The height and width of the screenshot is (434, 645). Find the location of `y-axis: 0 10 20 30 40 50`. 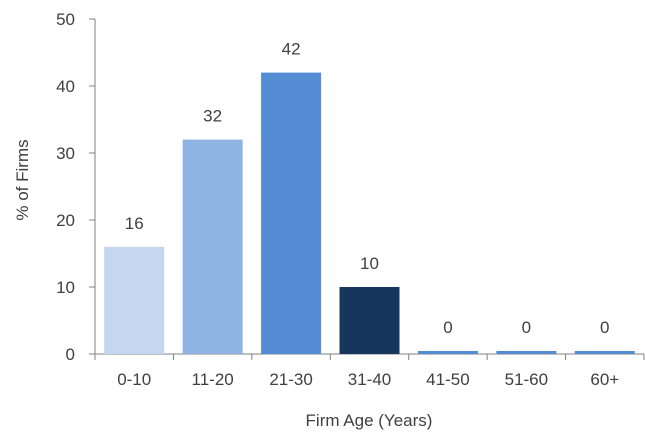

y-axis: 0 10 20 30 40 50 is located at coordinates (76, 187).